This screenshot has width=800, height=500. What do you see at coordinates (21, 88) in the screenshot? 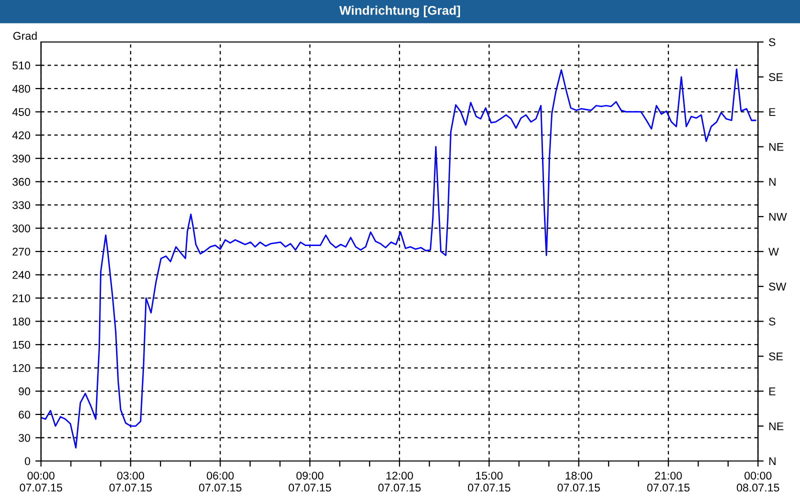
I see `y-tick-label: 480` at bounding box center [21, 88].